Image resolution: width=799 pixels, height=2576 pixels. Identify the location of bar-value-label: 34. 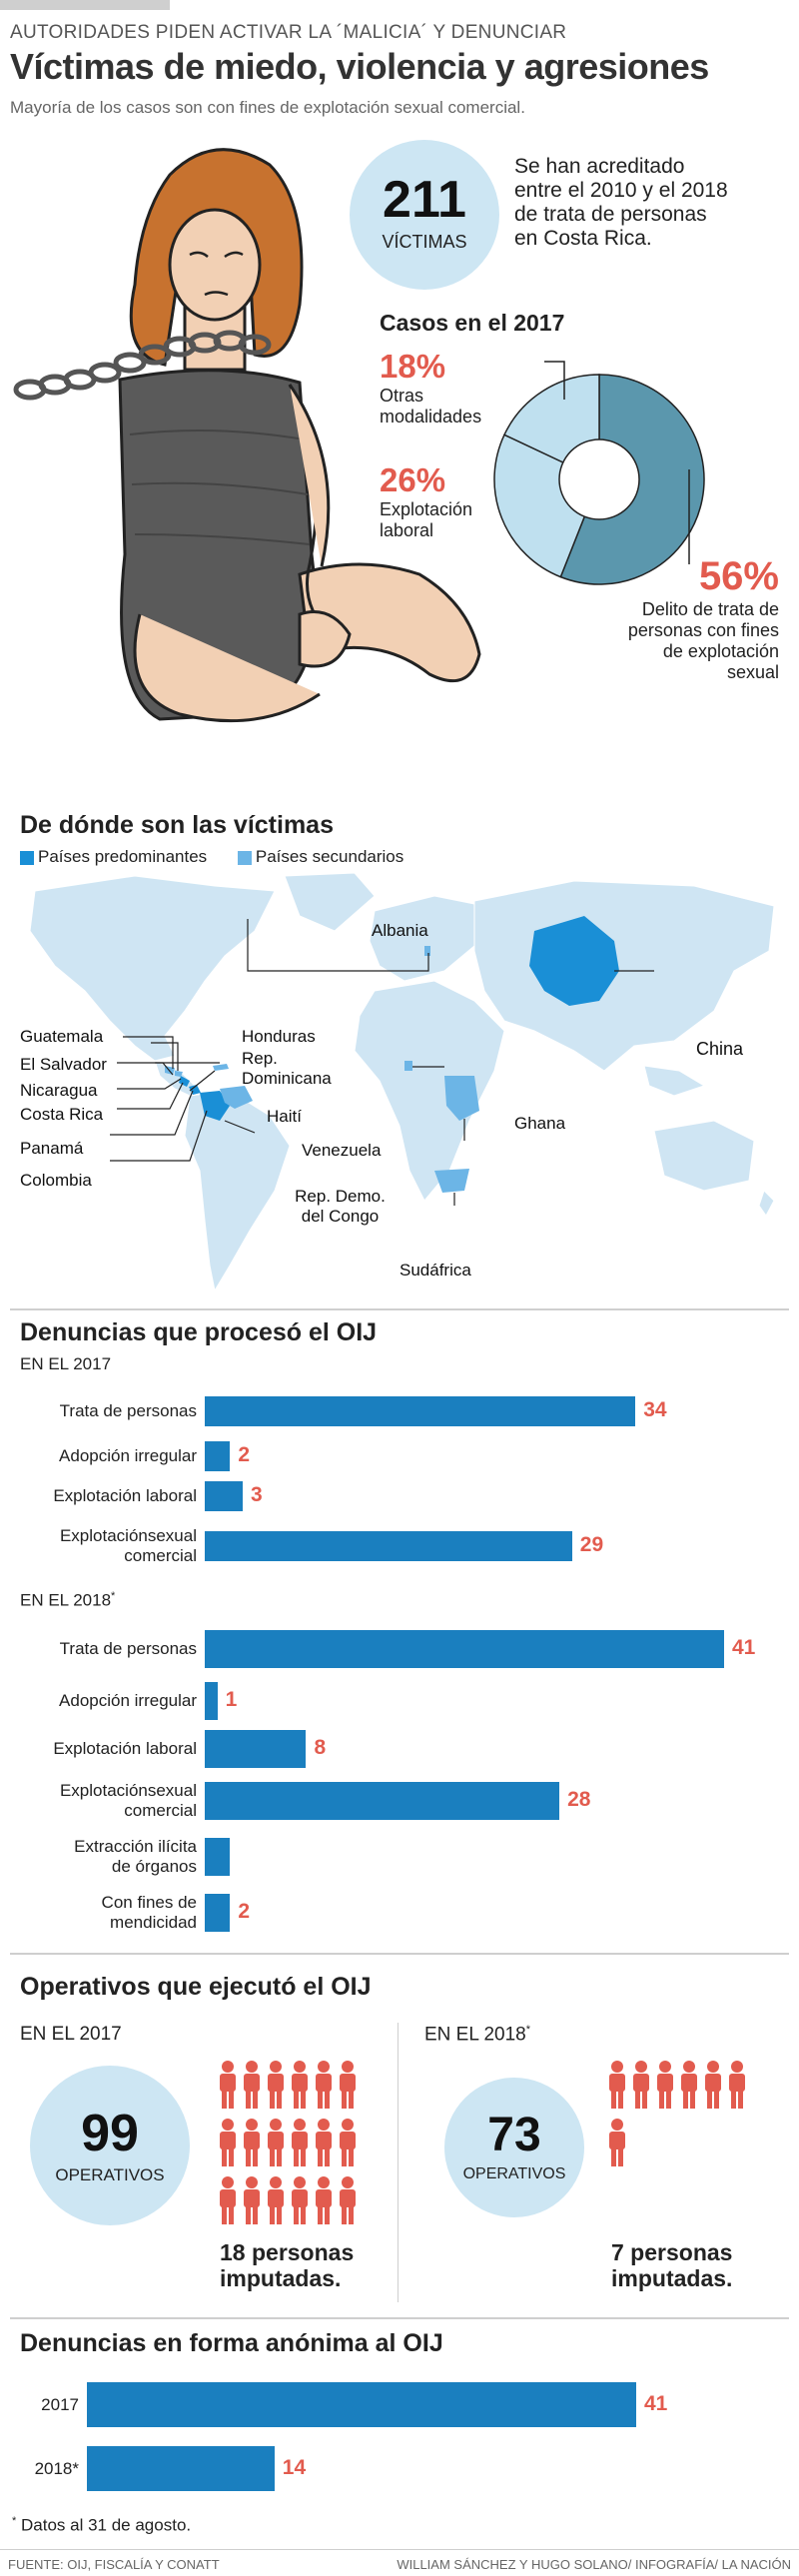
(655, 1410).